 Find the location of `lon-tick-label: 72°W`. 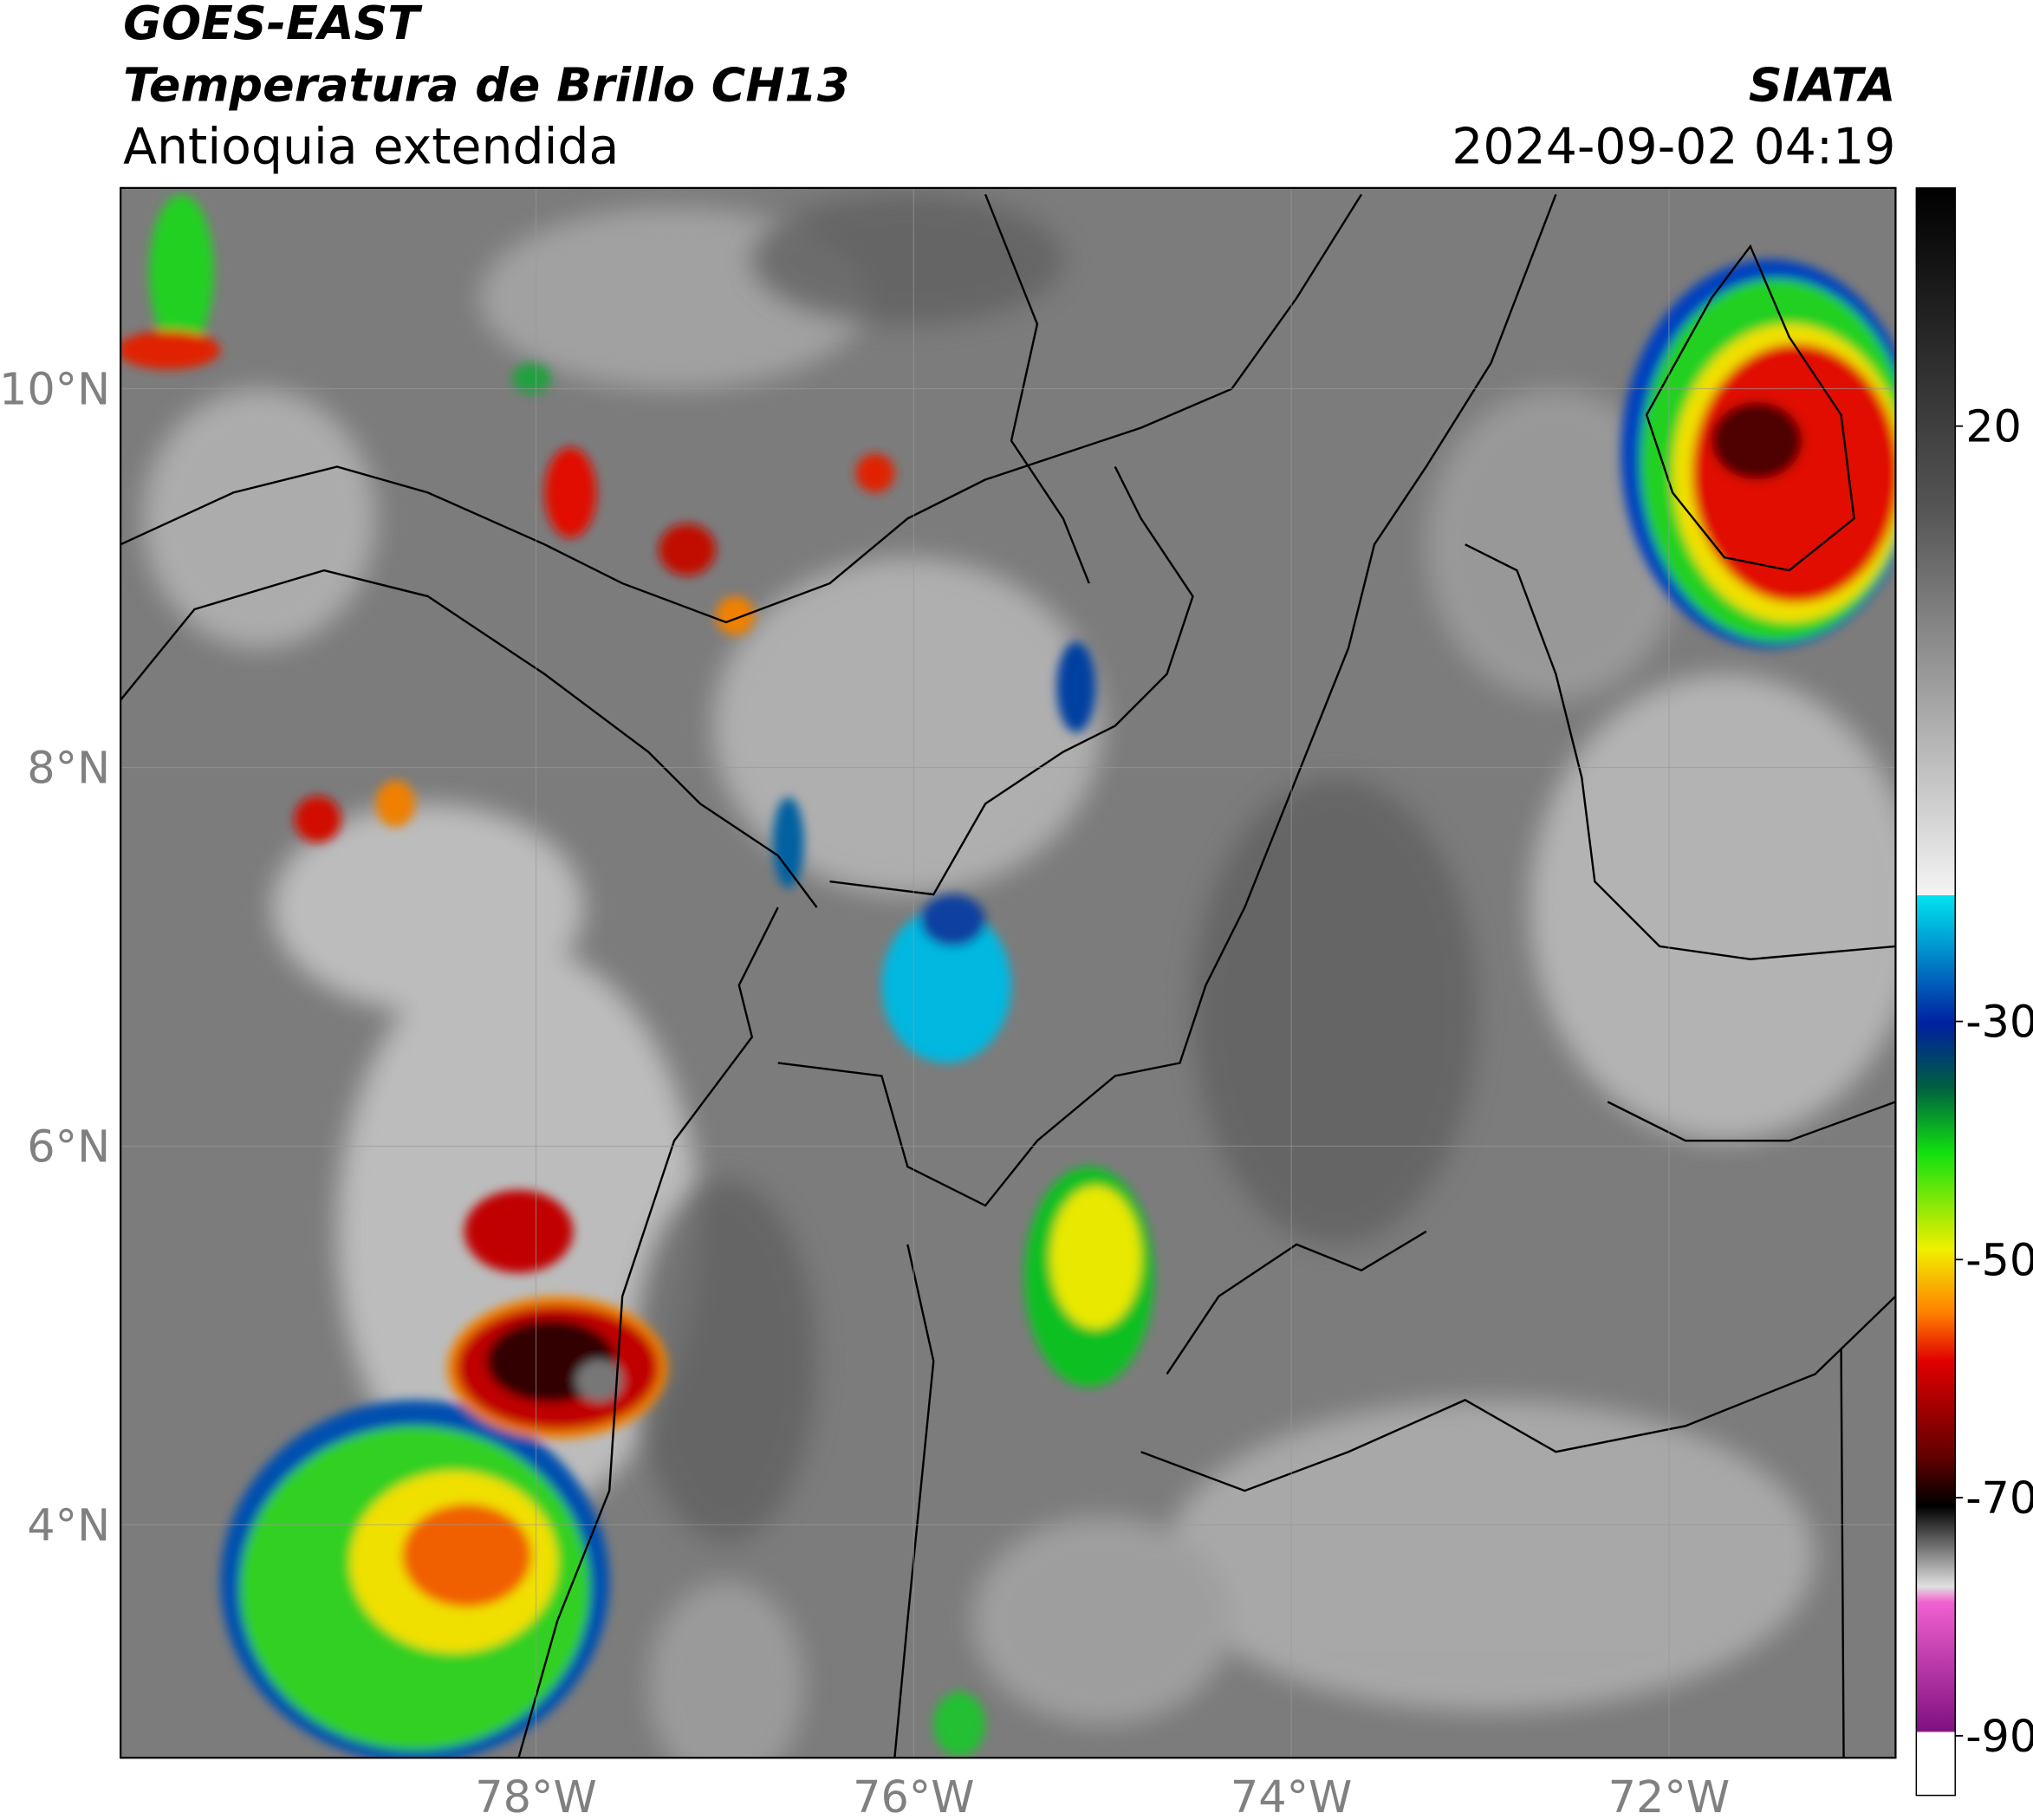

lon-tick-label: 72°W is located at coordinates (1669, 1795).